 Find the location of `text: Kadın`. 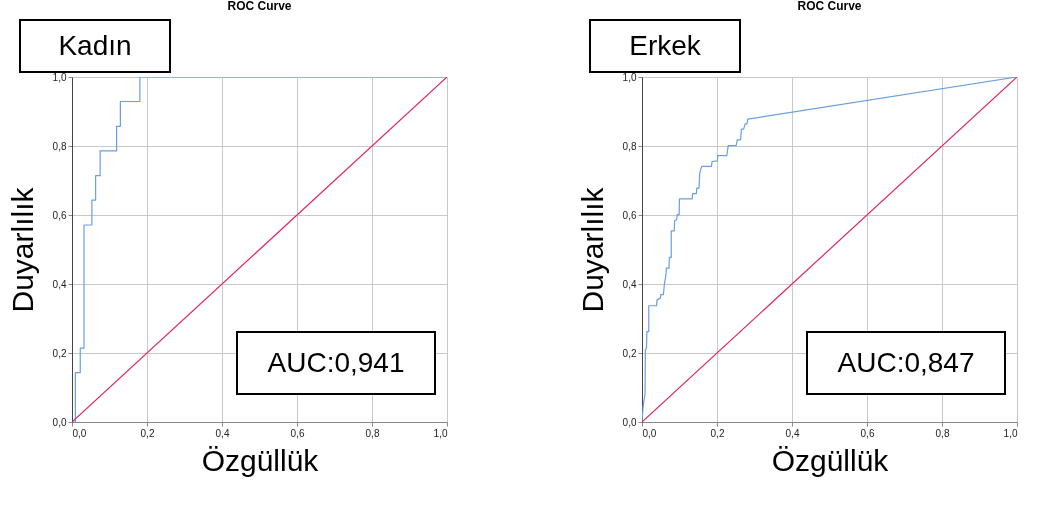

text: Kadın is located at coordinates (95, 45).